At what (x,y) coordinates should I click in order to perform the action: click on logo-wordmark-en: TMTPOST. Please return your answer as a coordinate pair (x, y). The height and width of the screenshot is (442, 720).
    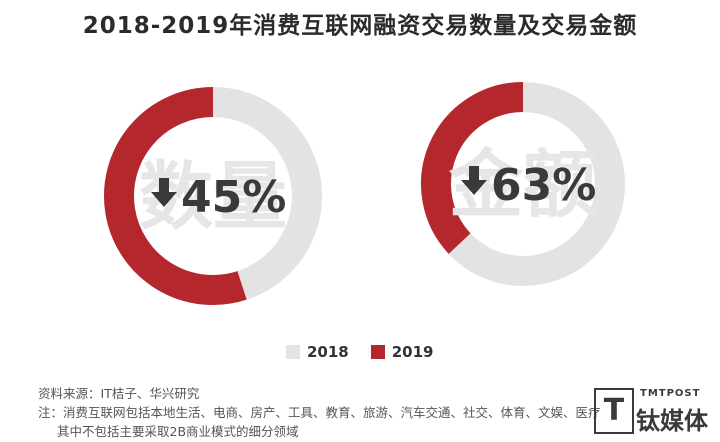
    Looking at the image, I should click on (670, 393).